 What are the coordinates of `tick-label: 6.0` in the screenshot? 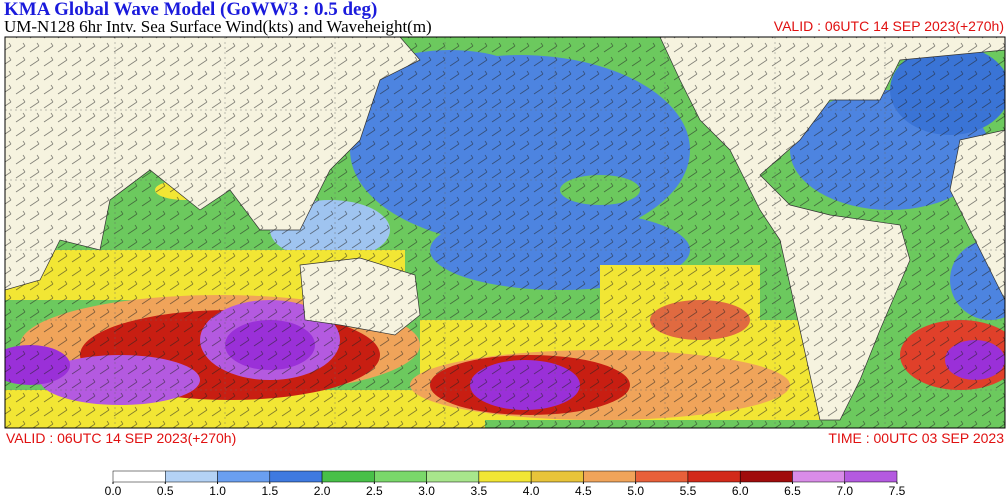 It's located at (740, 490).